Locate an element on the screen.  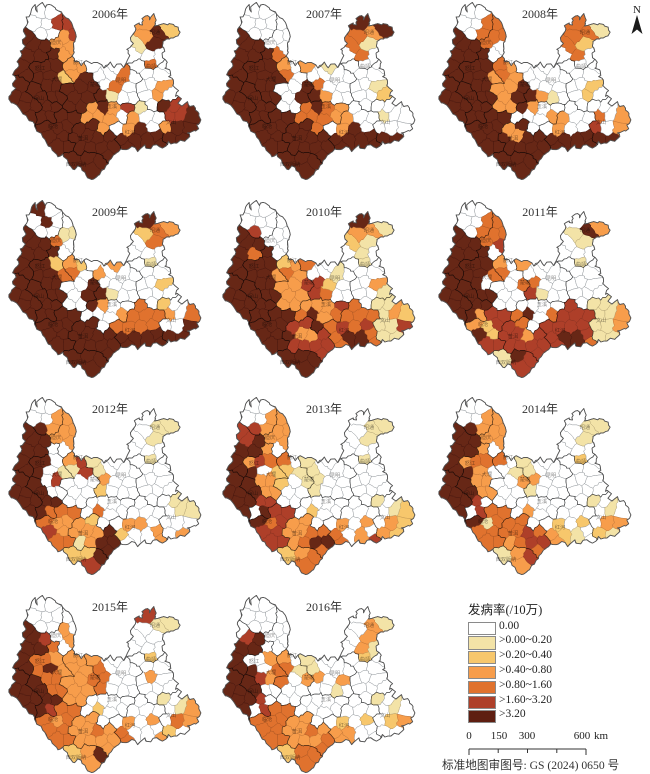
svg-text: N is located at coordinates (637, 10).